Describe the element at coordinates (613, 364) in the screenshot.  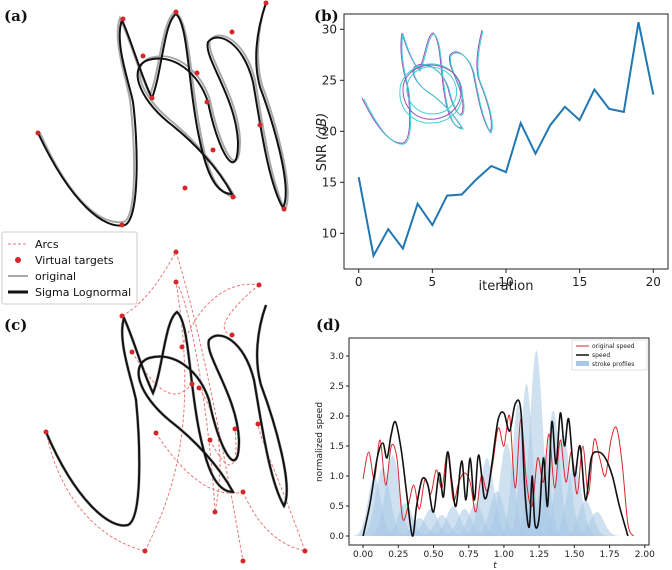
I see `legend-profiles-label: stroke profiles` at that location.